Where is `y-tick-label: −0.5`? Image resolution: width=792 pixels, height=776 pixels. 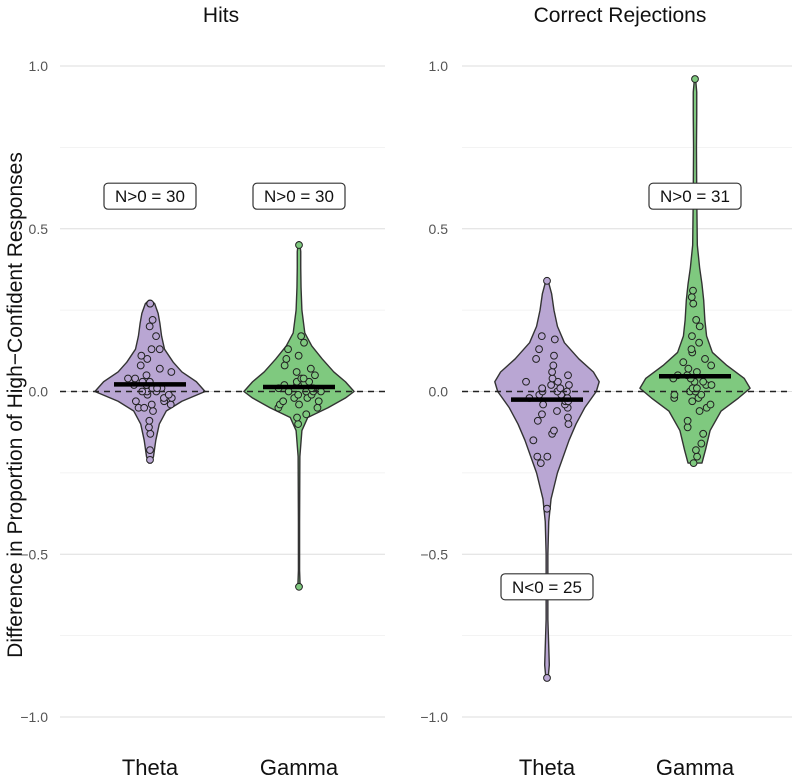 y-tick-label: −0.5 is located at coordinates (434, 554).